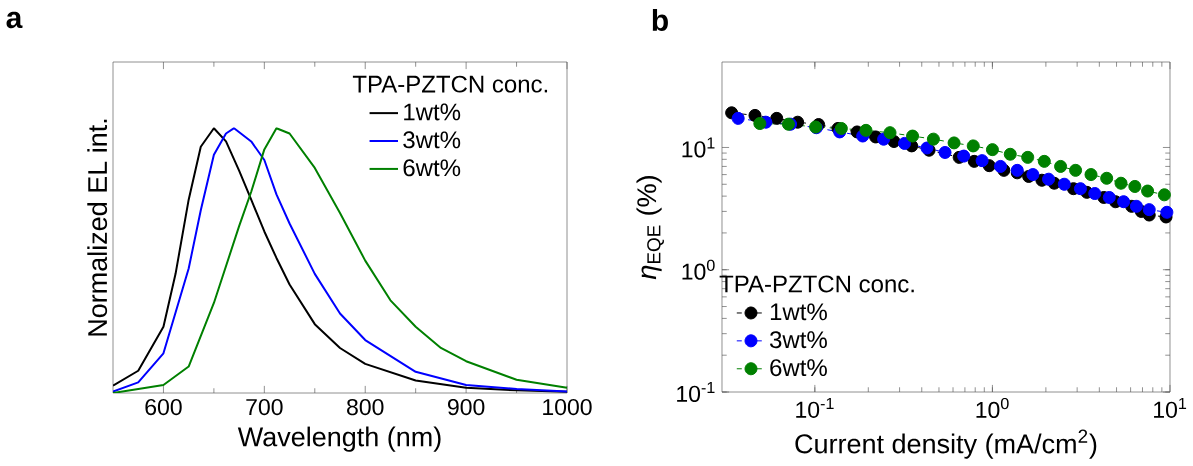  Describe the element at coordinates (698, 147) in the screenshot. I see `y-tick-label: 10$^{1}$` at that location.